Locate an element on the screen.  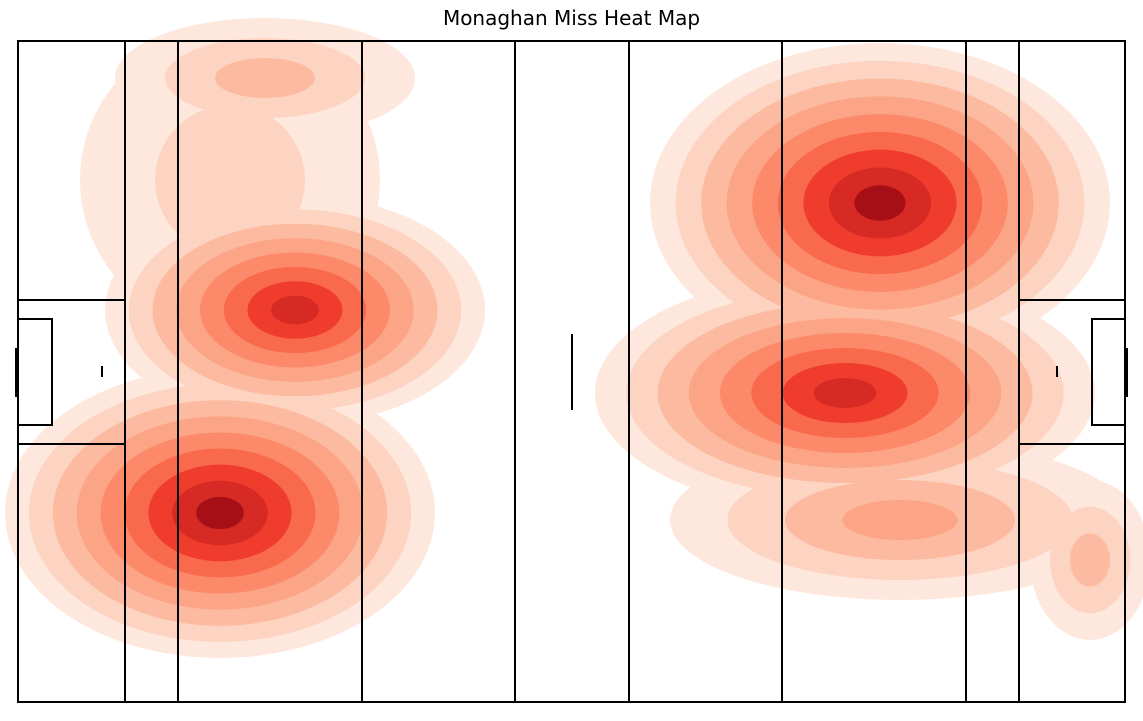
right-small-rectangle is located at coordinates (1108, 372).